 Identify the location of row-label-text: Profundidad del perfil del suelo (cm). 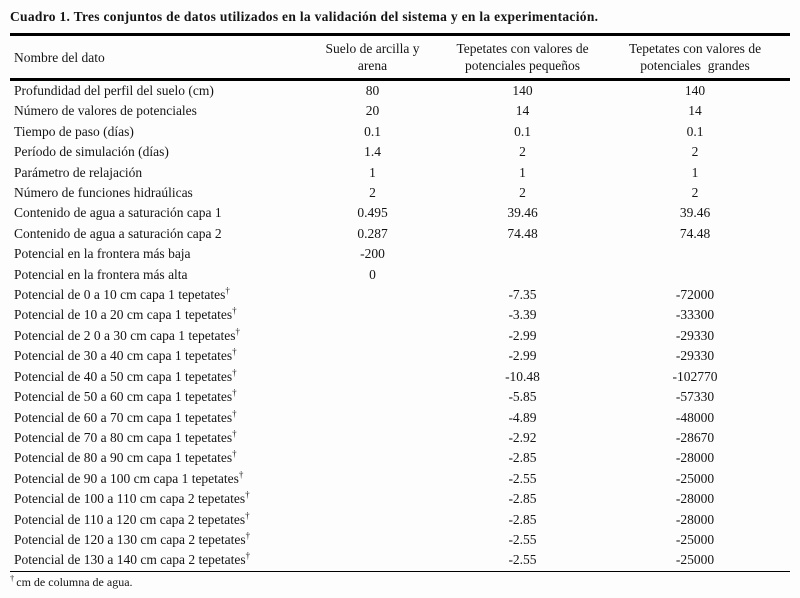
(114, 90).